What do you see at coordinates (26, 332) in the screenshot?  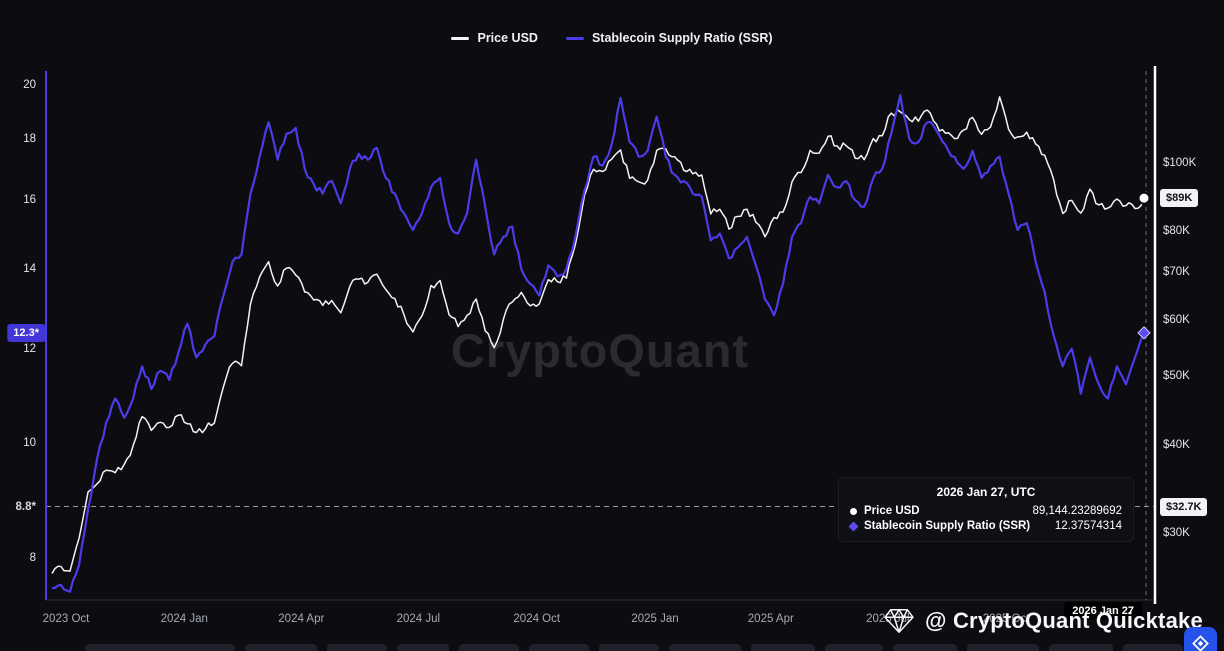 I see `ssr-latest-badge: 12.3*` at bounding box center [26, 332].